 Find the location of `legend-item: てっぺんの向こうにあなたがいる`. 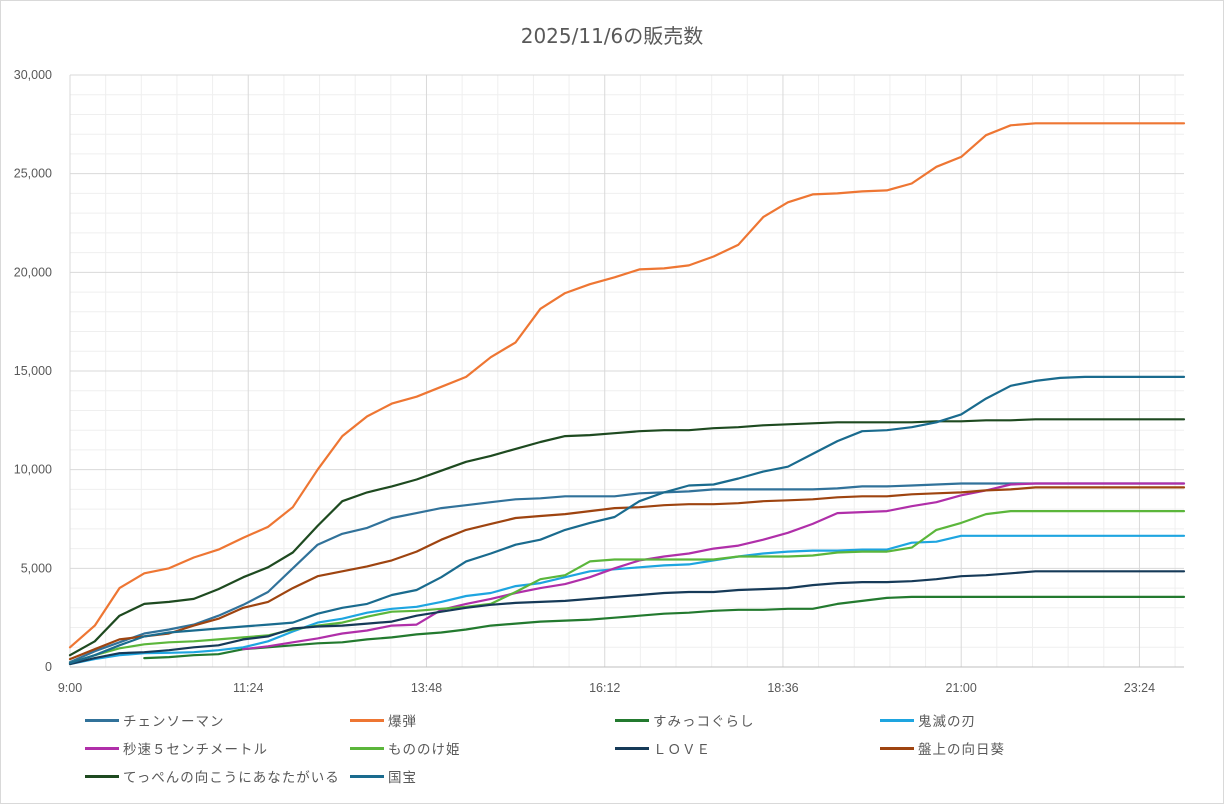

legend-item: てっぺんの向こうにあなたがいる is located at coordinates (212, 776).